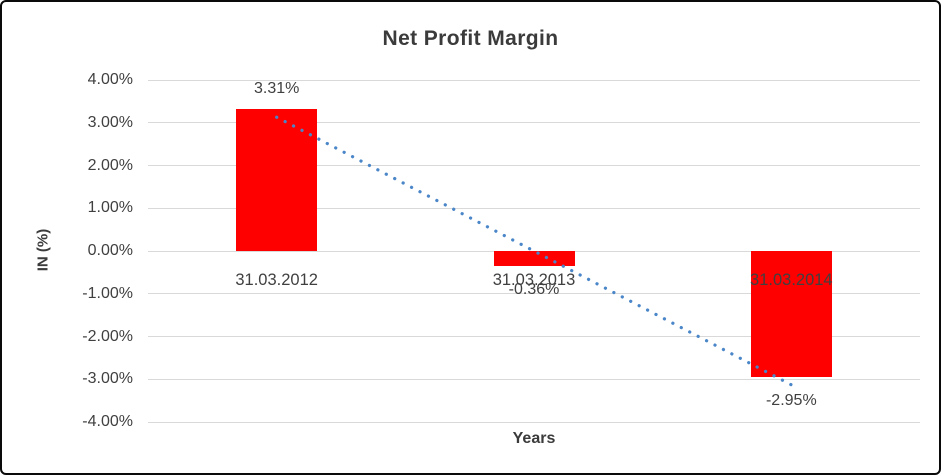 This screenshot has height=475, width=941. What do you see at coordinates (107, 293) in the screenshot?
I see `y-axis-tick-label: -1.00%` at bounding box center [107, 293].